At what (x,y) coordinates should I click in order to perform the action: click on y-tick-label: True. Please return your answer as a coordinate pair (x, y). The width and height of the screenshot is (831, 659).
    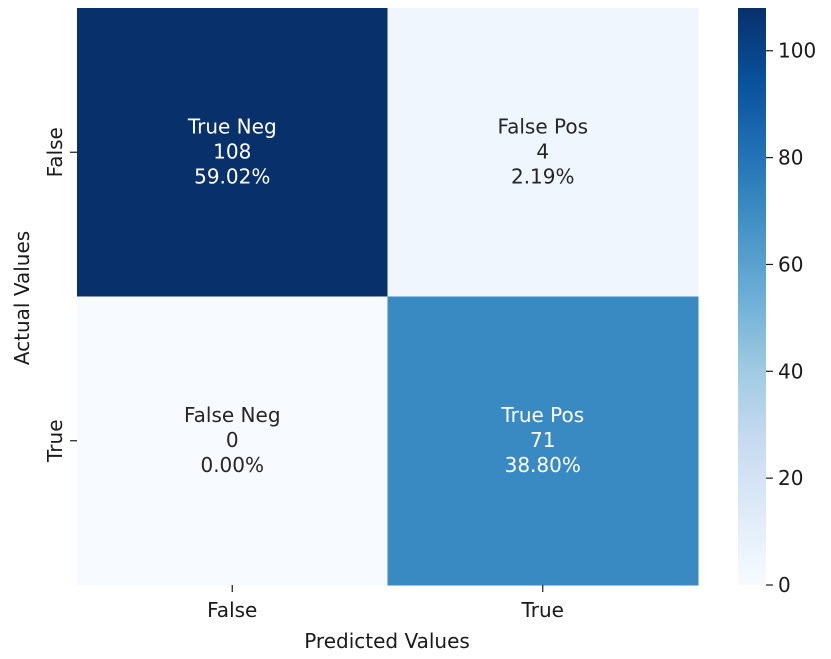
    Looking at the image, I should click on (55, 441).